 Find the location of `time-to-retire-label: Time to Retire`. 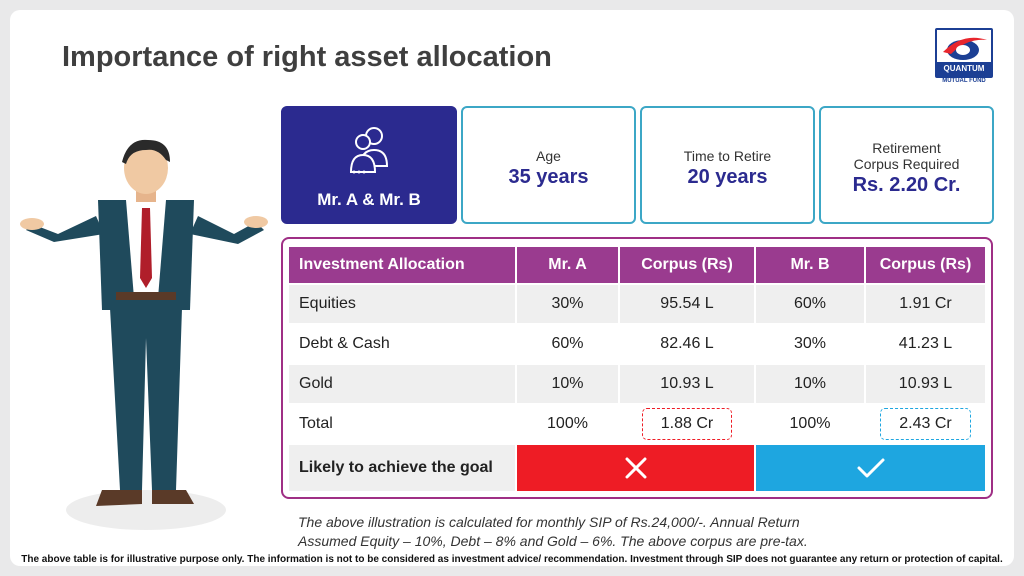

time-to-retire-label: Time to Retire is located at coordinates (727, 156).